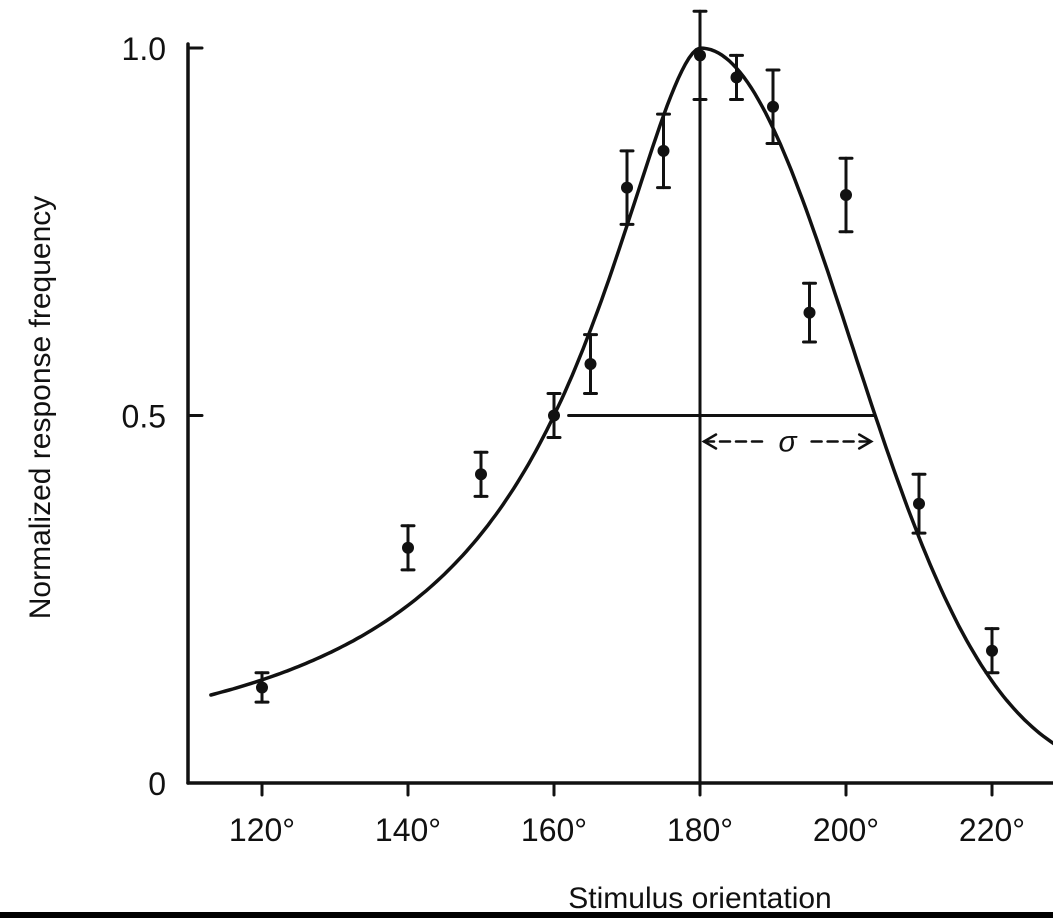 The width and height of the screenshot is (1053, 918). I want to click on x-axis-title: Stimulus orientation, so click(699, 898).